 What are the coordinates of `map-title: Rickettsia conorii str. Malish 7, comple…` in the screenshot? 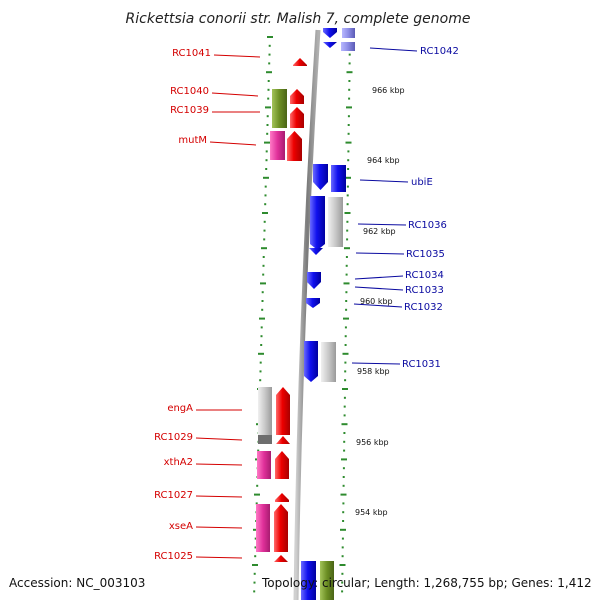 It's located at (298, 19).